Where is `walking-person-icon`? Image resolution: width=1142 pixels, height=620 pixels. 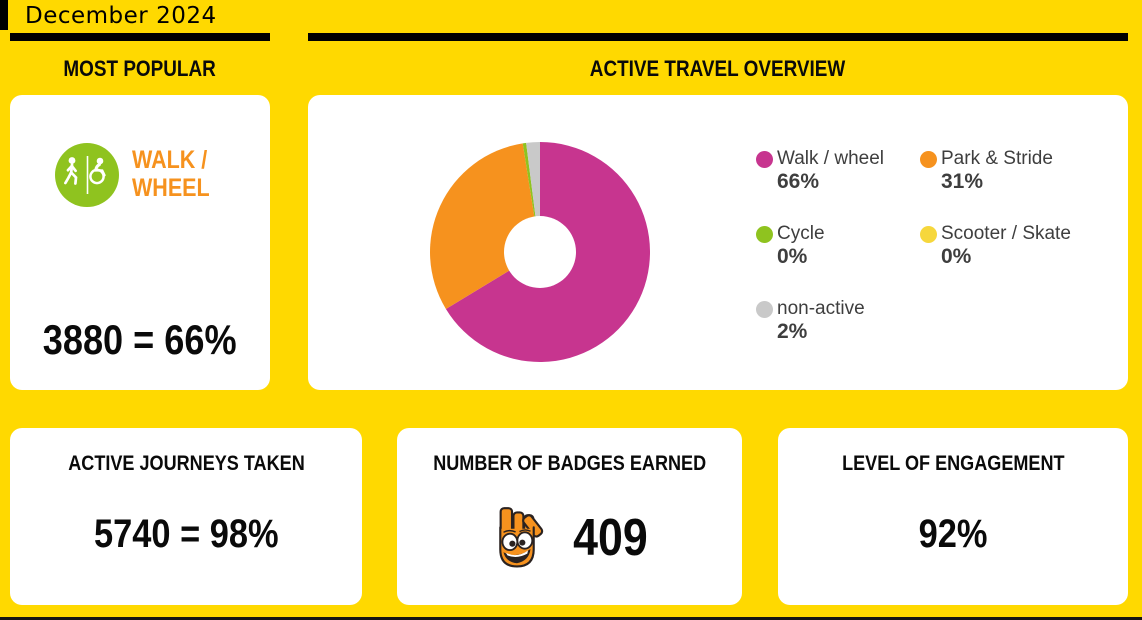 walking-person-icon is located at coordinates (71, 171).